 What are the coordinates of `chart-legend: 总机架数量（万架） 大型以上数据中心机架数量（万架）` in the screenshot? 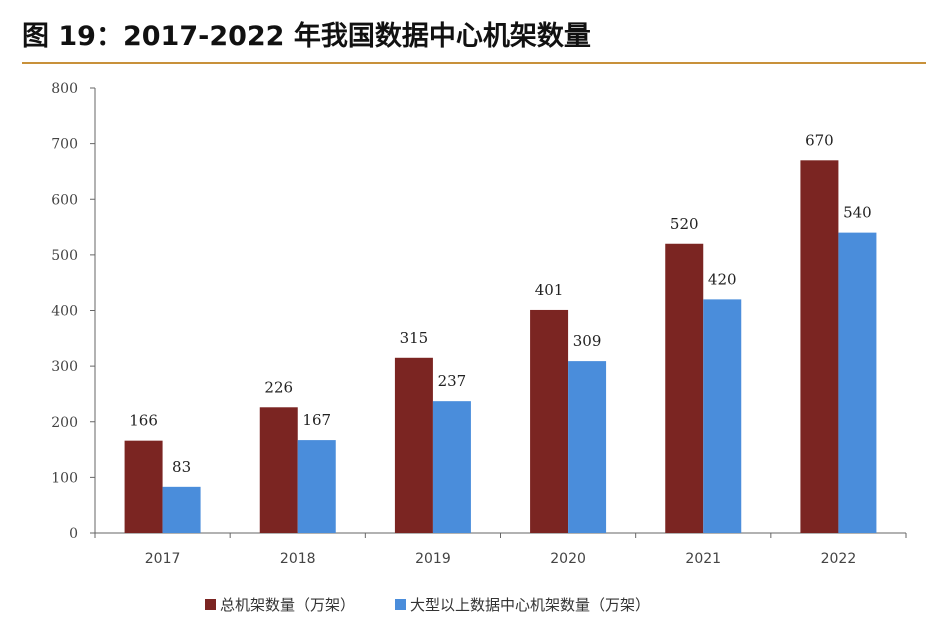 It's located at (447, 604).